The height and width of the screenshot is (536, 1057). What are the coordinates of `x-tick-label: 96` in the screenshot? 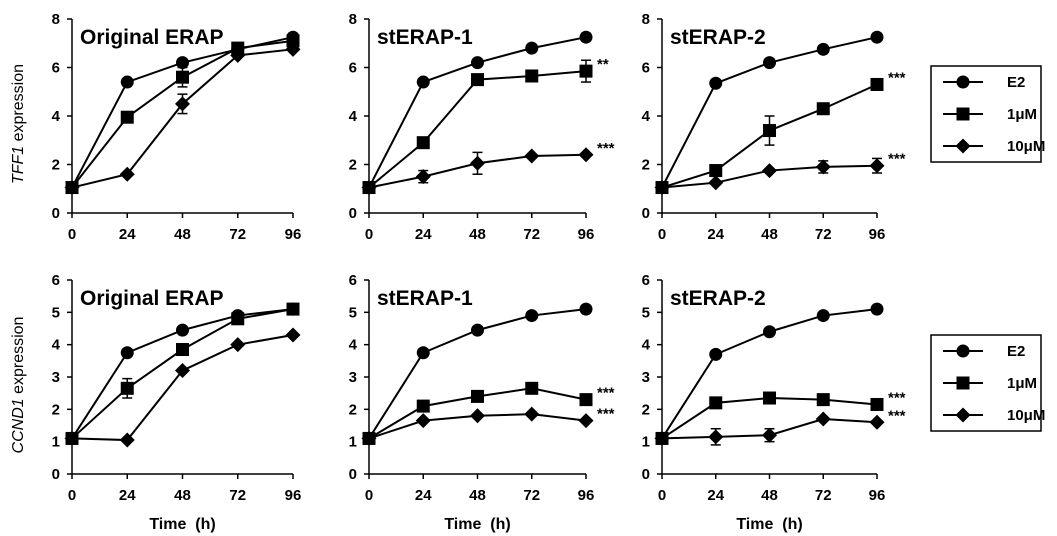 It's located at (586, 495).